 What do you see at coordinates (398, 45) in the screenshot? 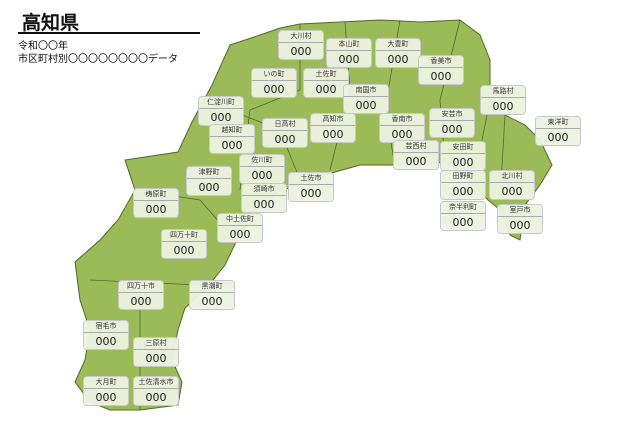
I see `municipality-name: 大豊町` at bounding box center [398, 45].